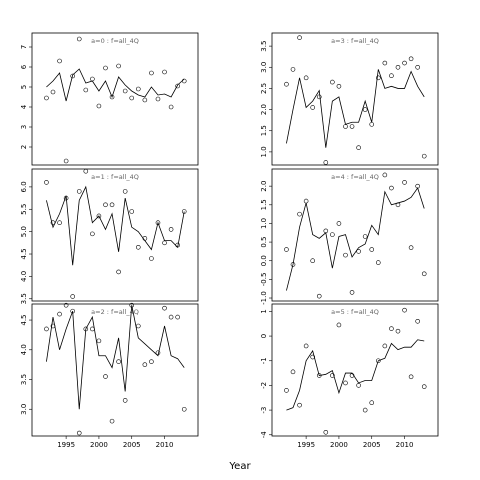 The height and width of the screenshot is (480, 480). I want to click on y-tick-label: 5.0, so click(24, 231).